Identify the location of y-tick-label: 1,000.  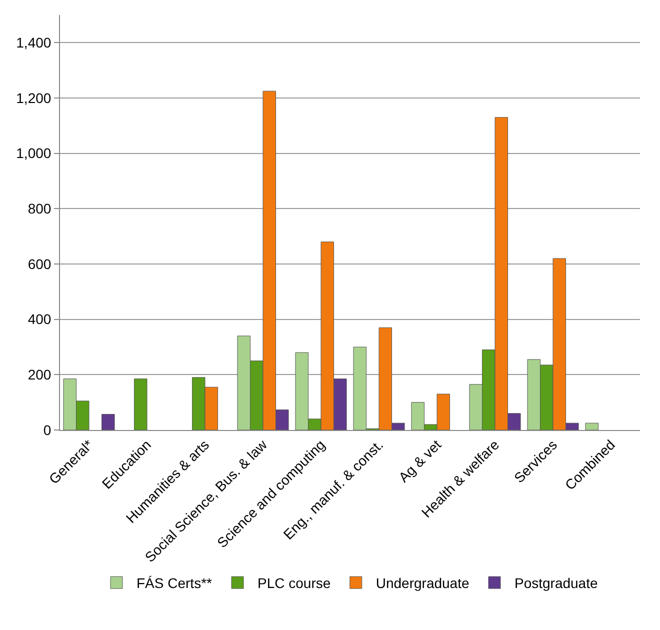
(34, 153).